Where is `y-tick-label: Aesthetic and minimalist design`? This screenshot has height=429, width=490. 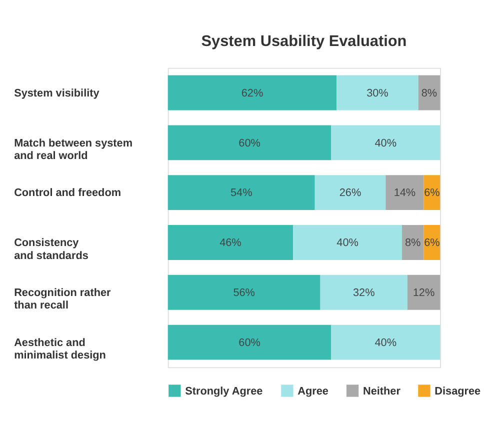 y-tick-label: Aesthetic and minimalist design is located at coordinates (60, 349).